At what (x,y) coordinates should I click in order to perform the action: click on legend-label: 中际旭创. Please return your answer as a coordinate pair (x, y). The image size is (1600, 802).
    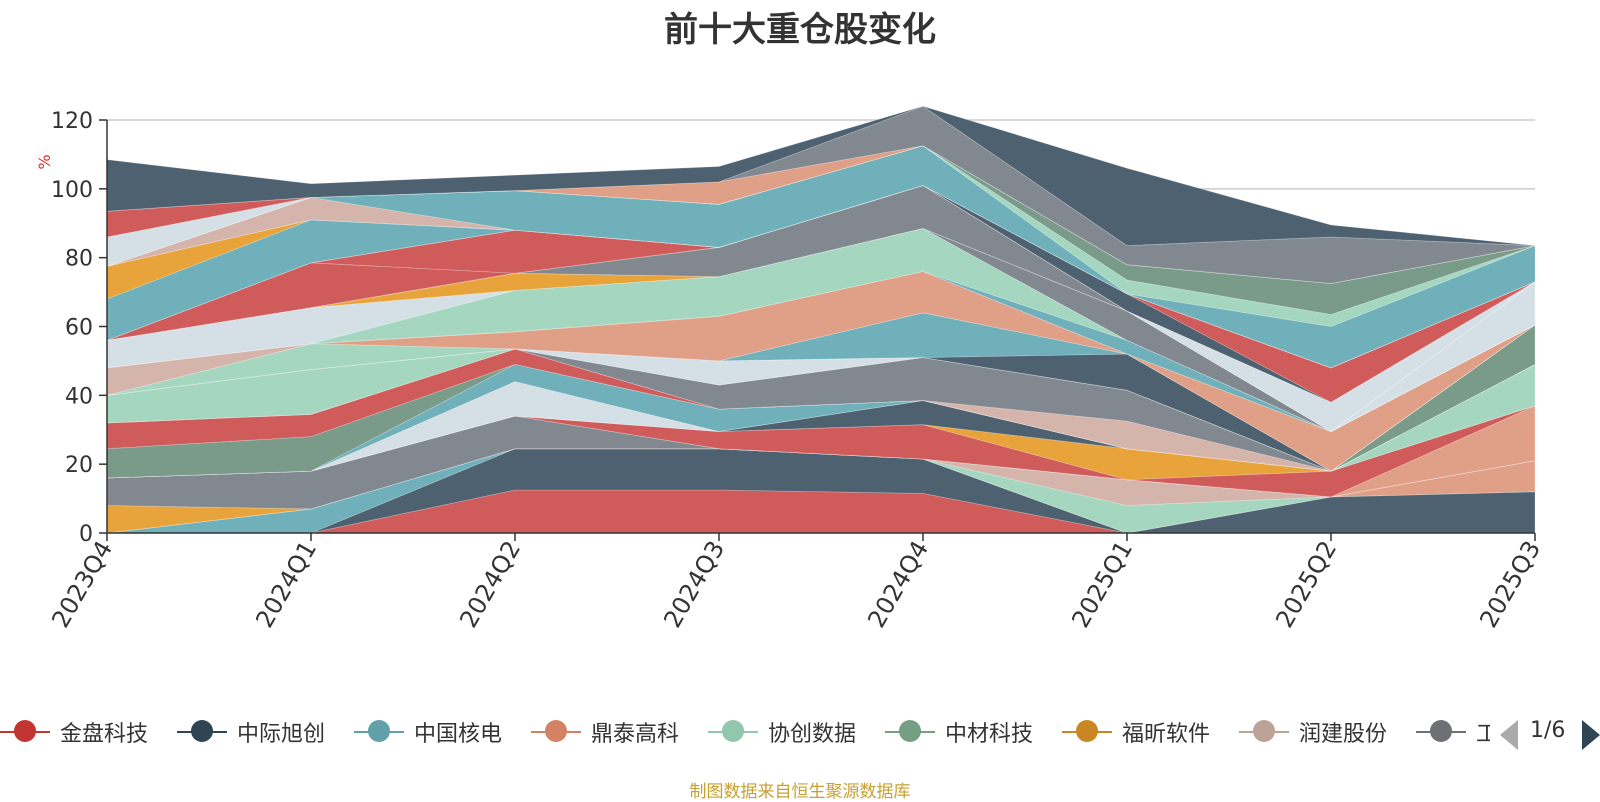
    Looking at the image, I should click on (281, 734).